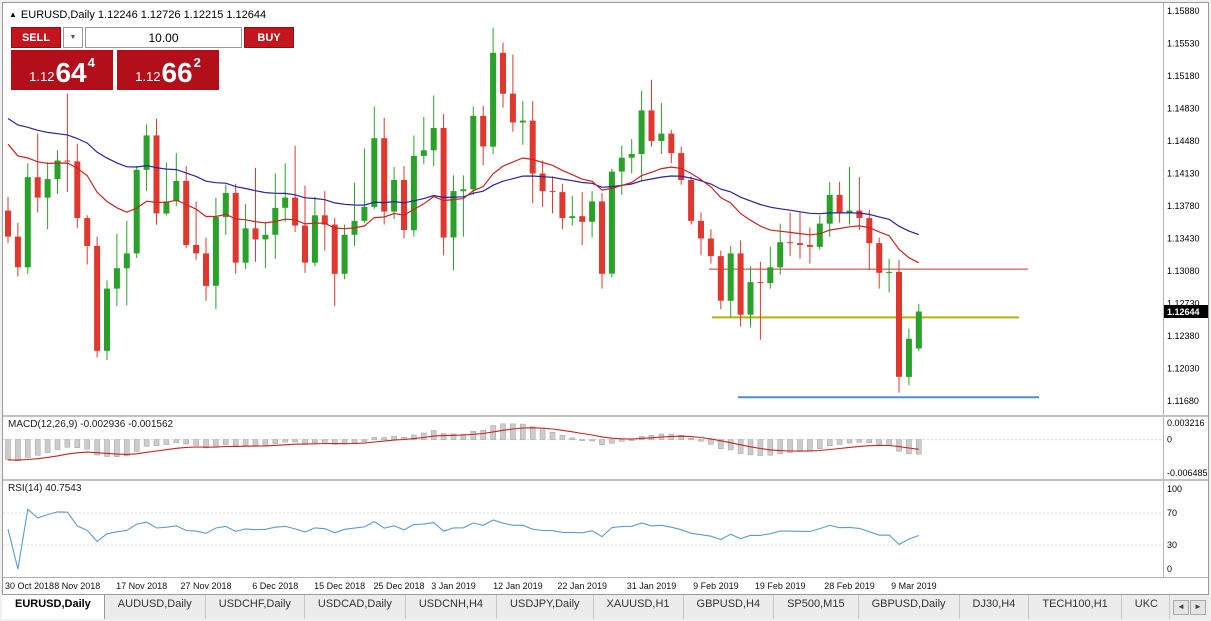 Image resolution: width=1211 pixels, height=621 pixels. I want to click on price-axis-label: 1.12030, so click(1183, 369).